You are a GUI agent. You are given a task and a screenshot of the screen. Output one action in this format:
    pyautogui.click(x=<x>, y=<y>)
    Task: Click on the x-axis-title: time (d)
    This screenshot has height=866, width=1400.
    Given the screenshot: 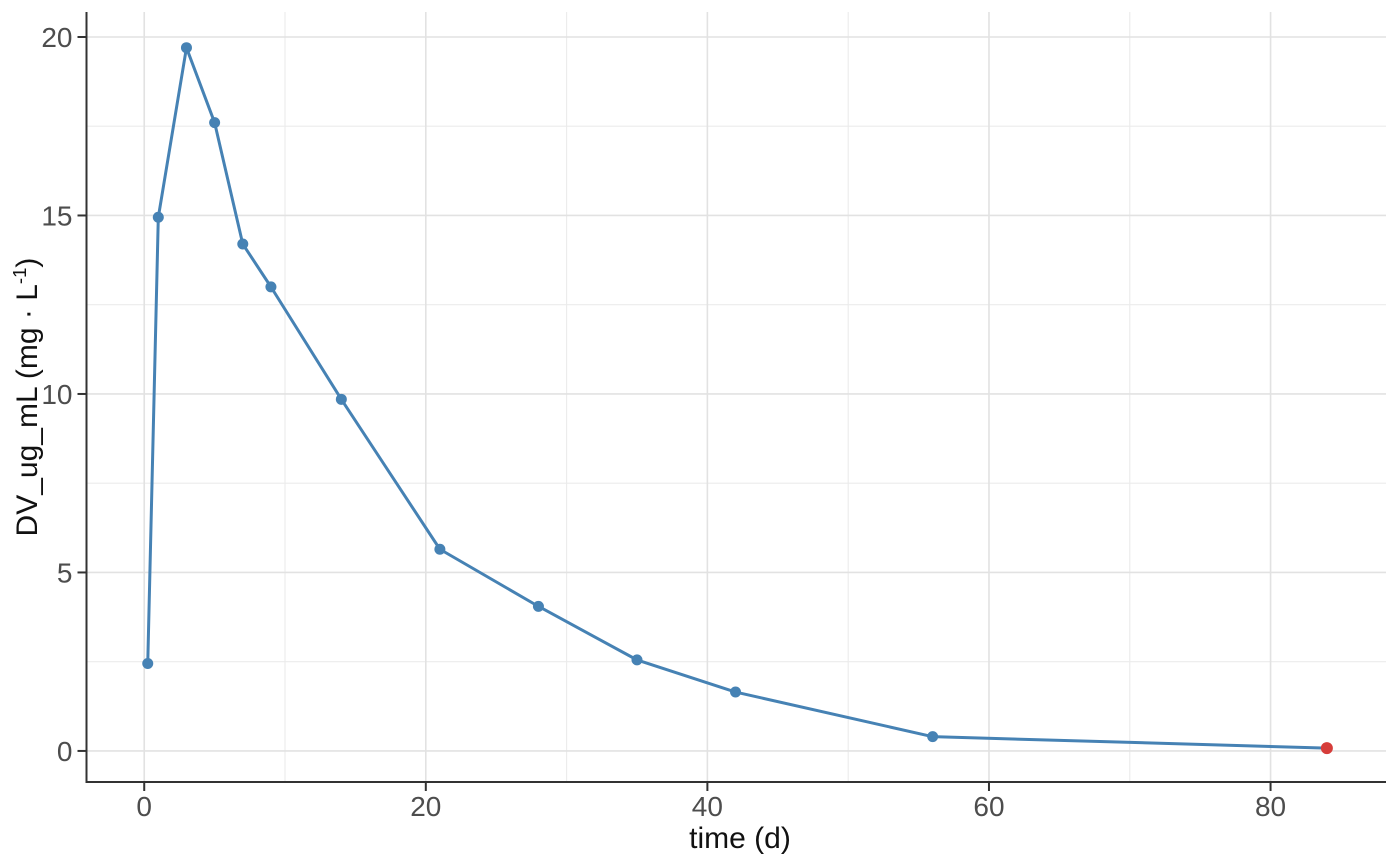 What is the action you would take?
    pyautogui.click(x=740, y=838)
    